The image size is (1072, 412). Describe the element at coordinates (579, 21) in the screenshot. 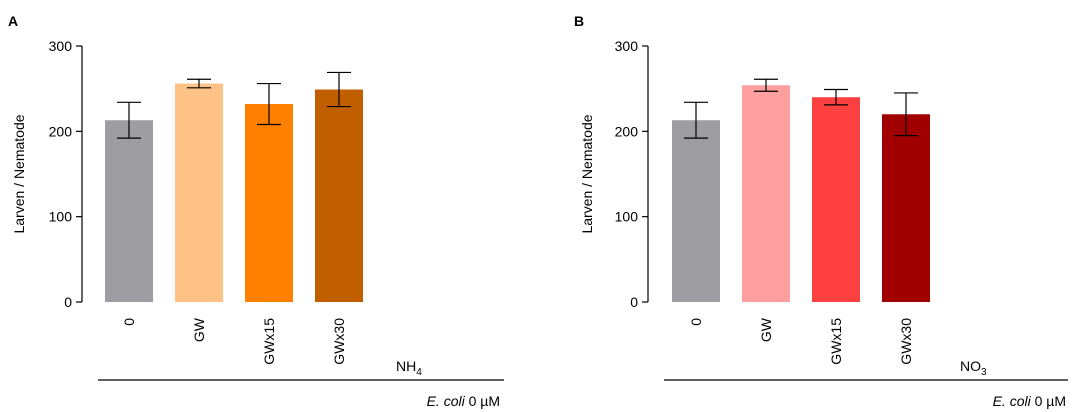

I see `panel-b-label: B` at that location.